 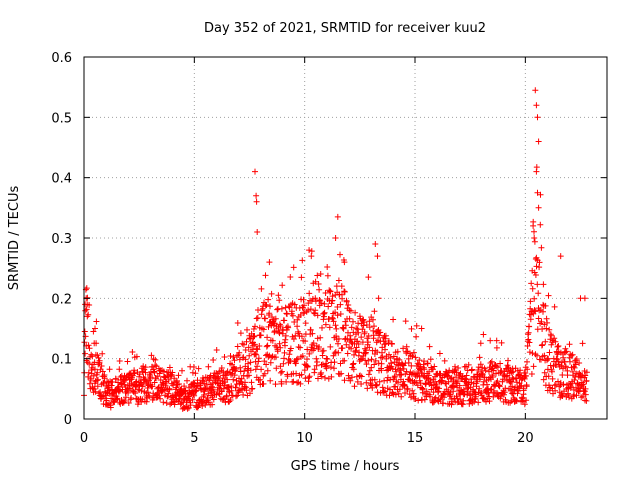 I want to click on x-axis-label: GPS time / hours, so click(x=345, y=466).